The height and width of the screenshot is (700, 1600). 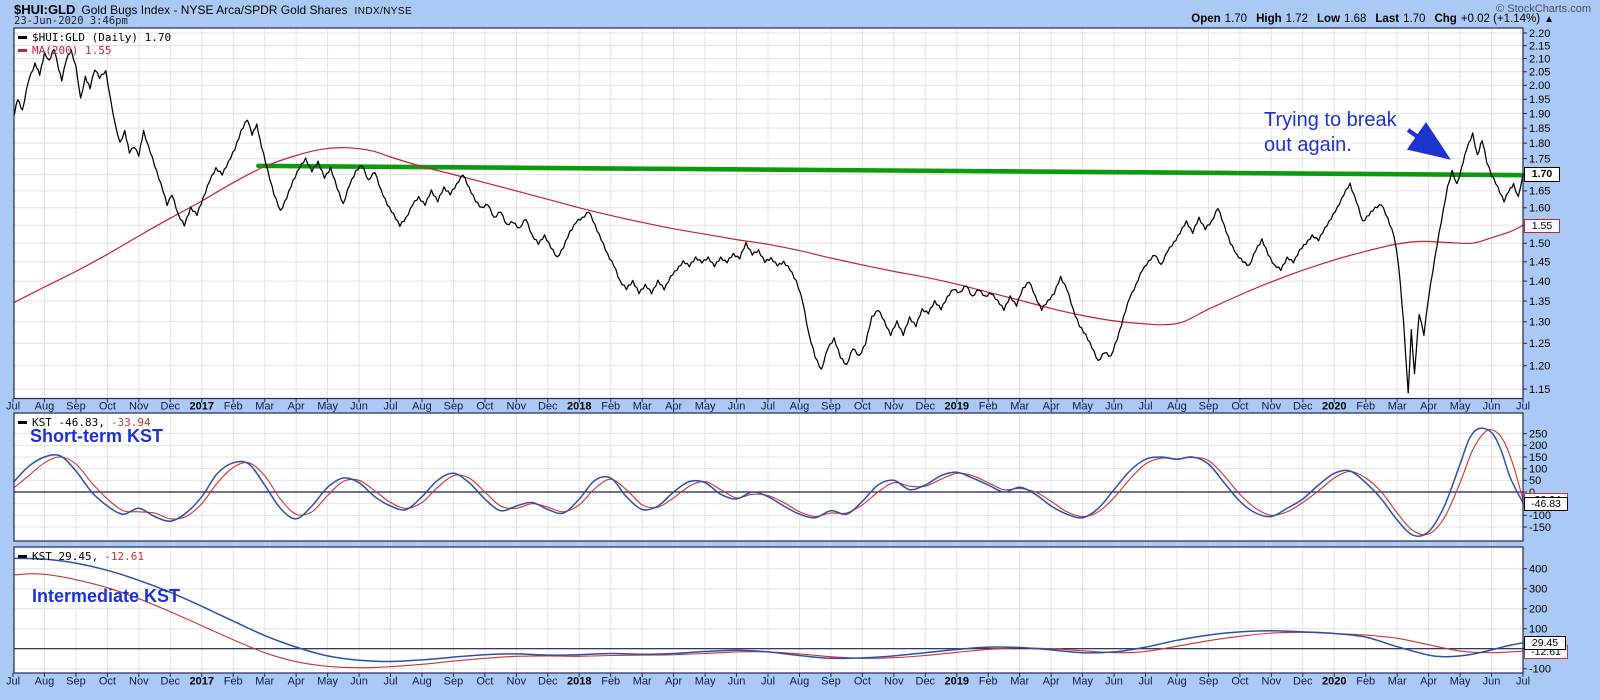 I want to click on ma-legend: MA(200) 1.55, so click(x=64, y=50).